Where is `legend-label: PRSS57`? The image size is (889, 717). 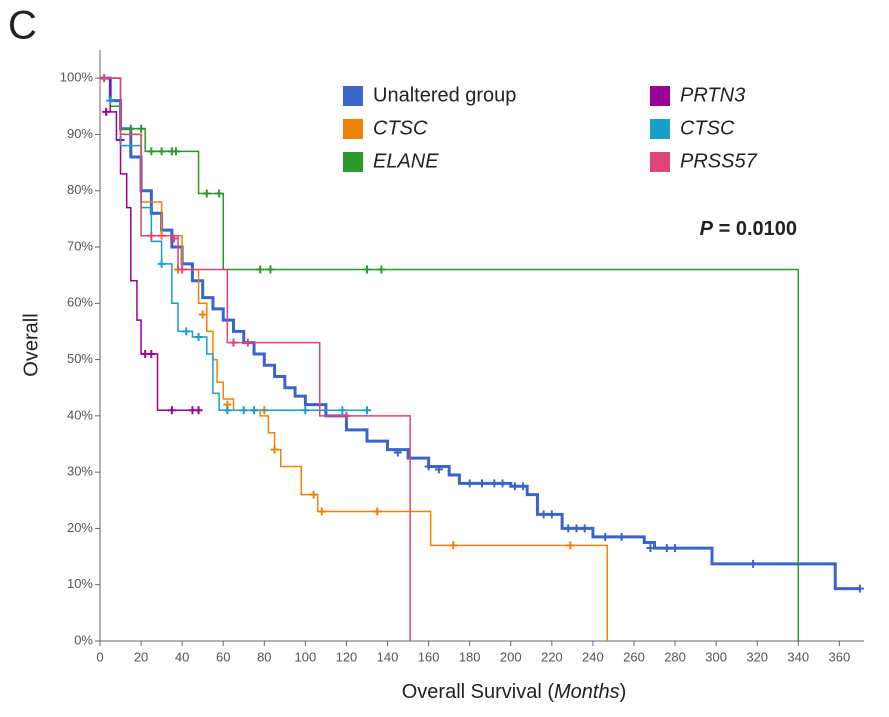 legend-label: PRSS57 is located at coordinates (719, 161).